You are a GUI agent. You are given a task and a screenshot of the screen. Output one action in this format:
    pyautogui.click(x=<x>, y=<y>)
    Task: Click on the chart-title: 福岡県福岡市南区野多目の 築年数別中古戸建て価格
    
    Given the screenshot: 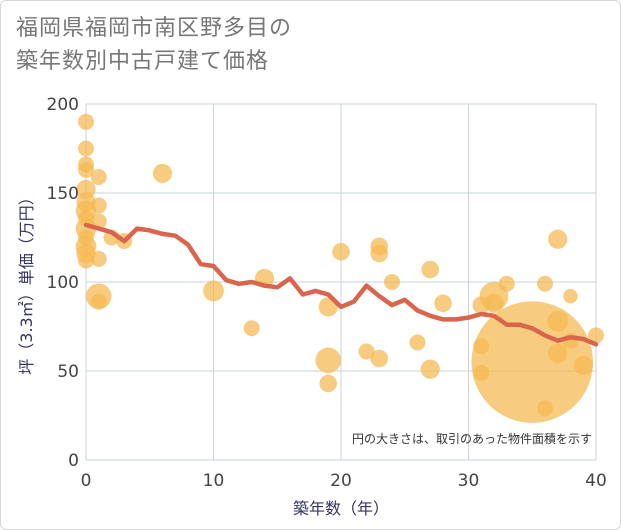 What is the action you would take?
    pyautogui.click(x=154, y=45)
    